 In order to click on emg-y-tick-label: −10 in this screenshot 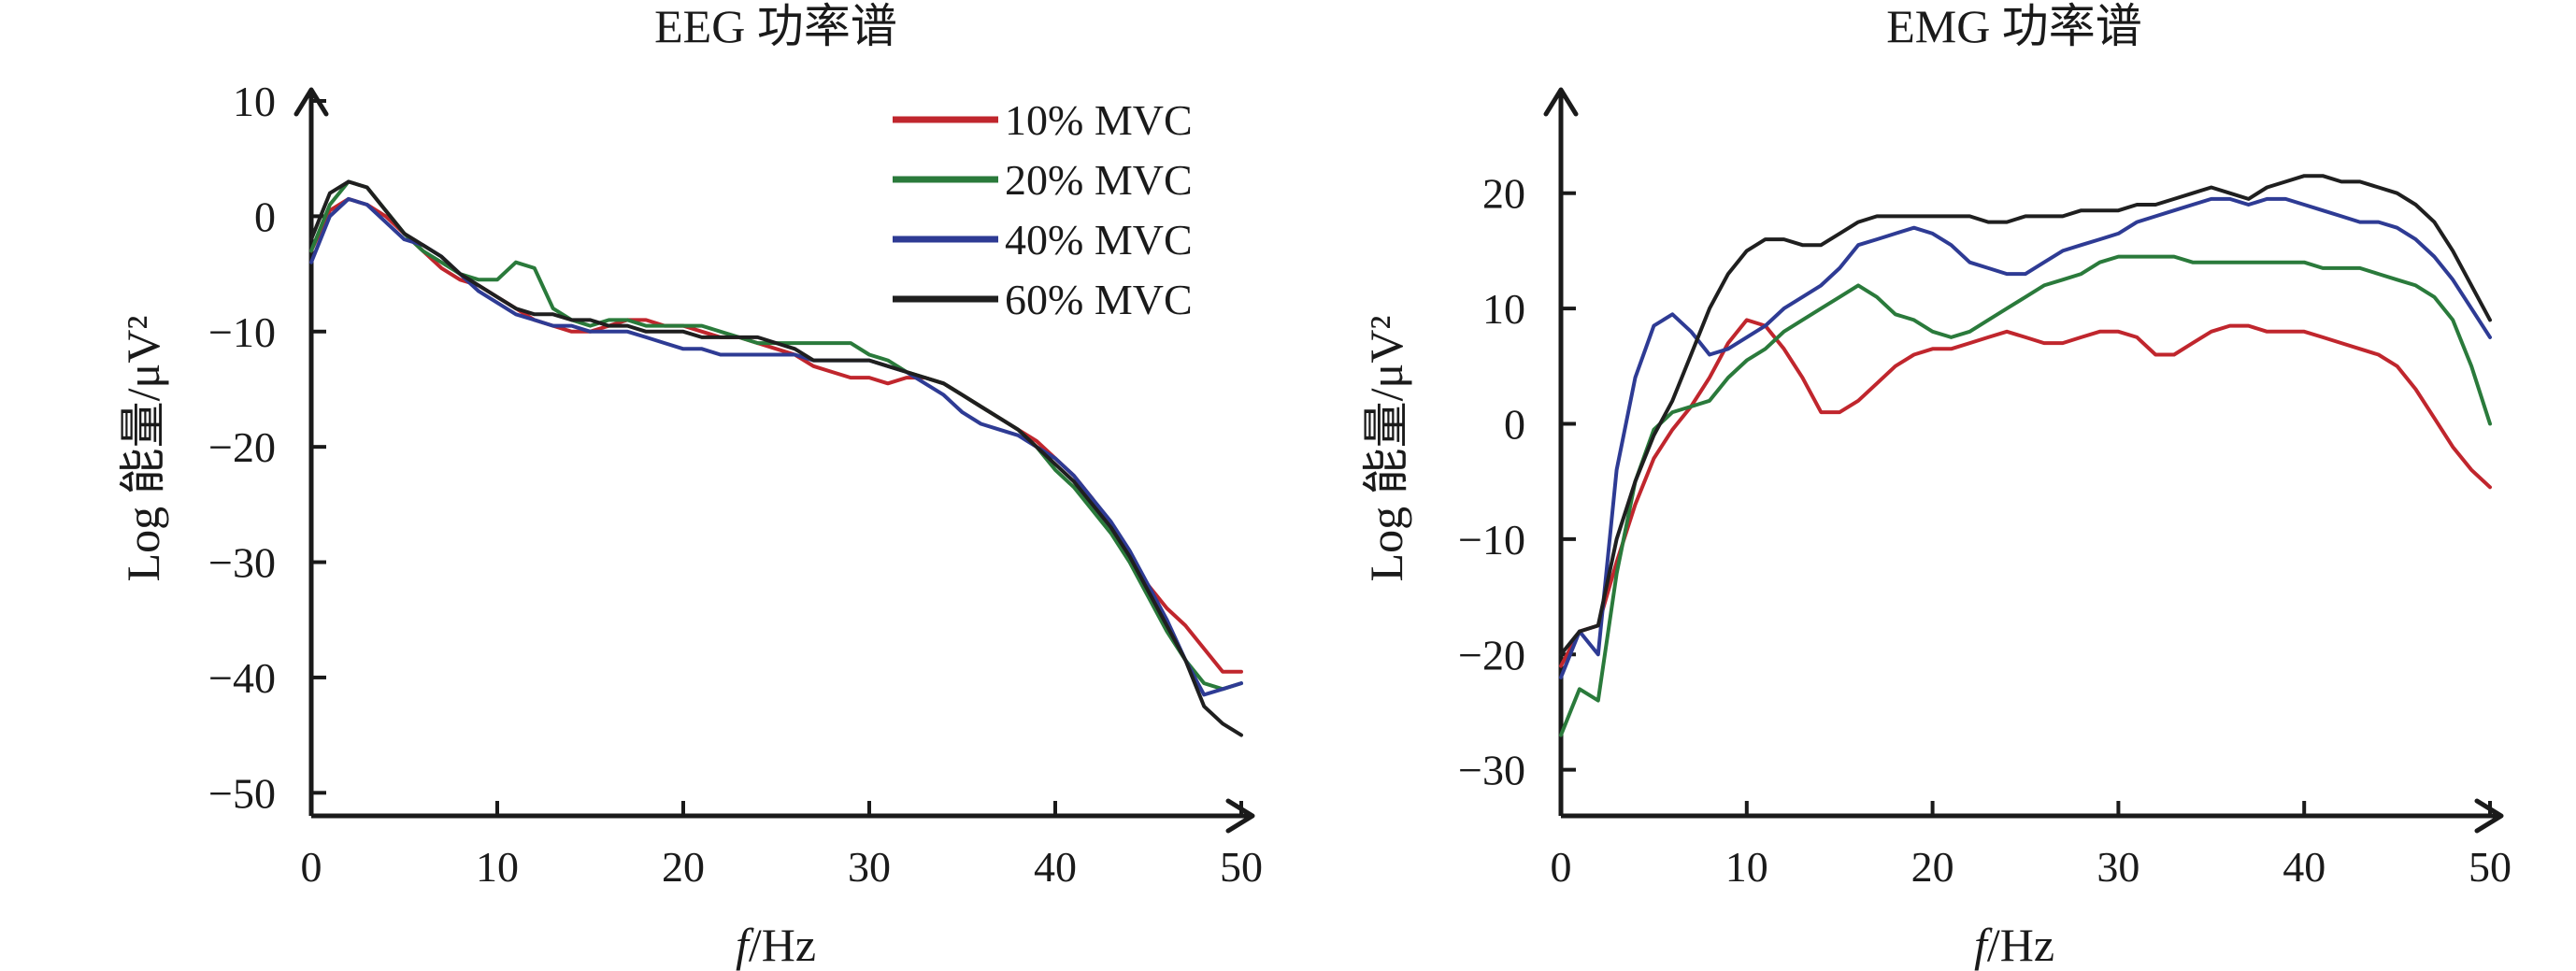, I will do `click(1491, 540)`.